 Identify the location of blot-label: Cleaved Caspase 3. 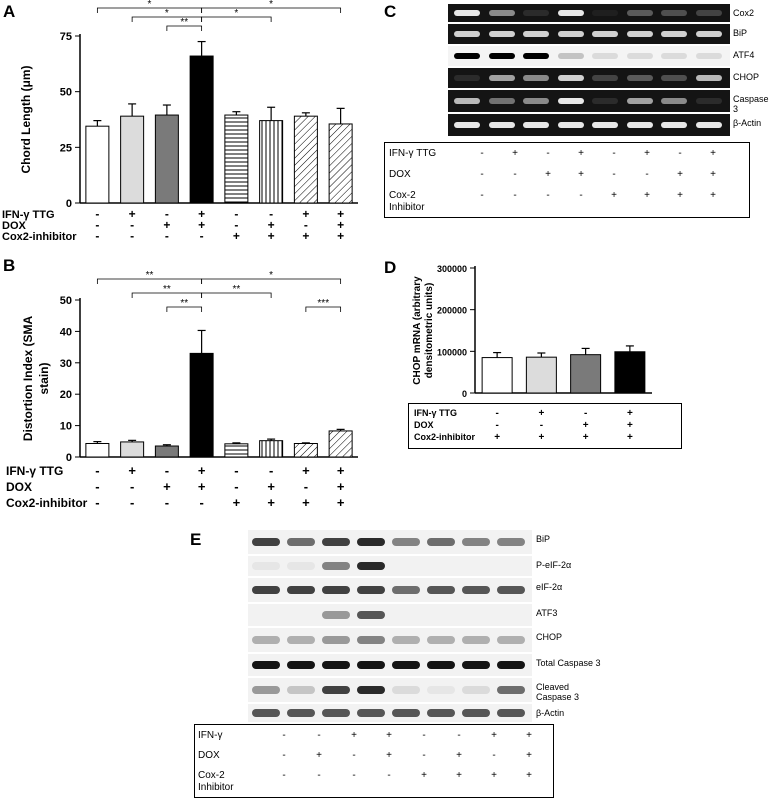
(558, 692).